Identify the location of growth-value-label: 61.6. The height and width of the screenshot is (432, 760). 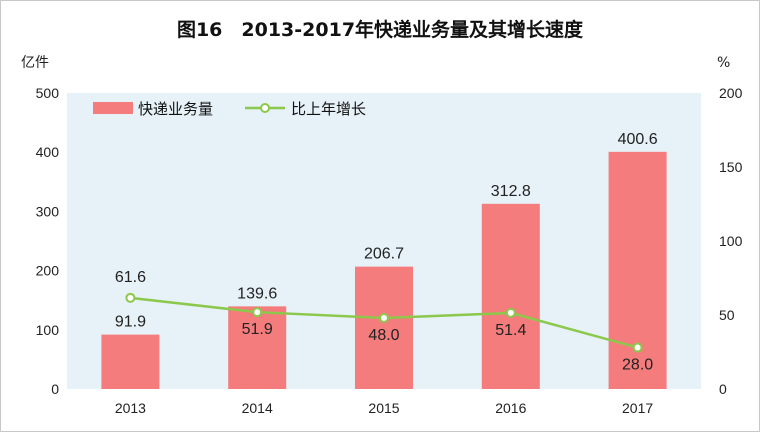
(130, 277).